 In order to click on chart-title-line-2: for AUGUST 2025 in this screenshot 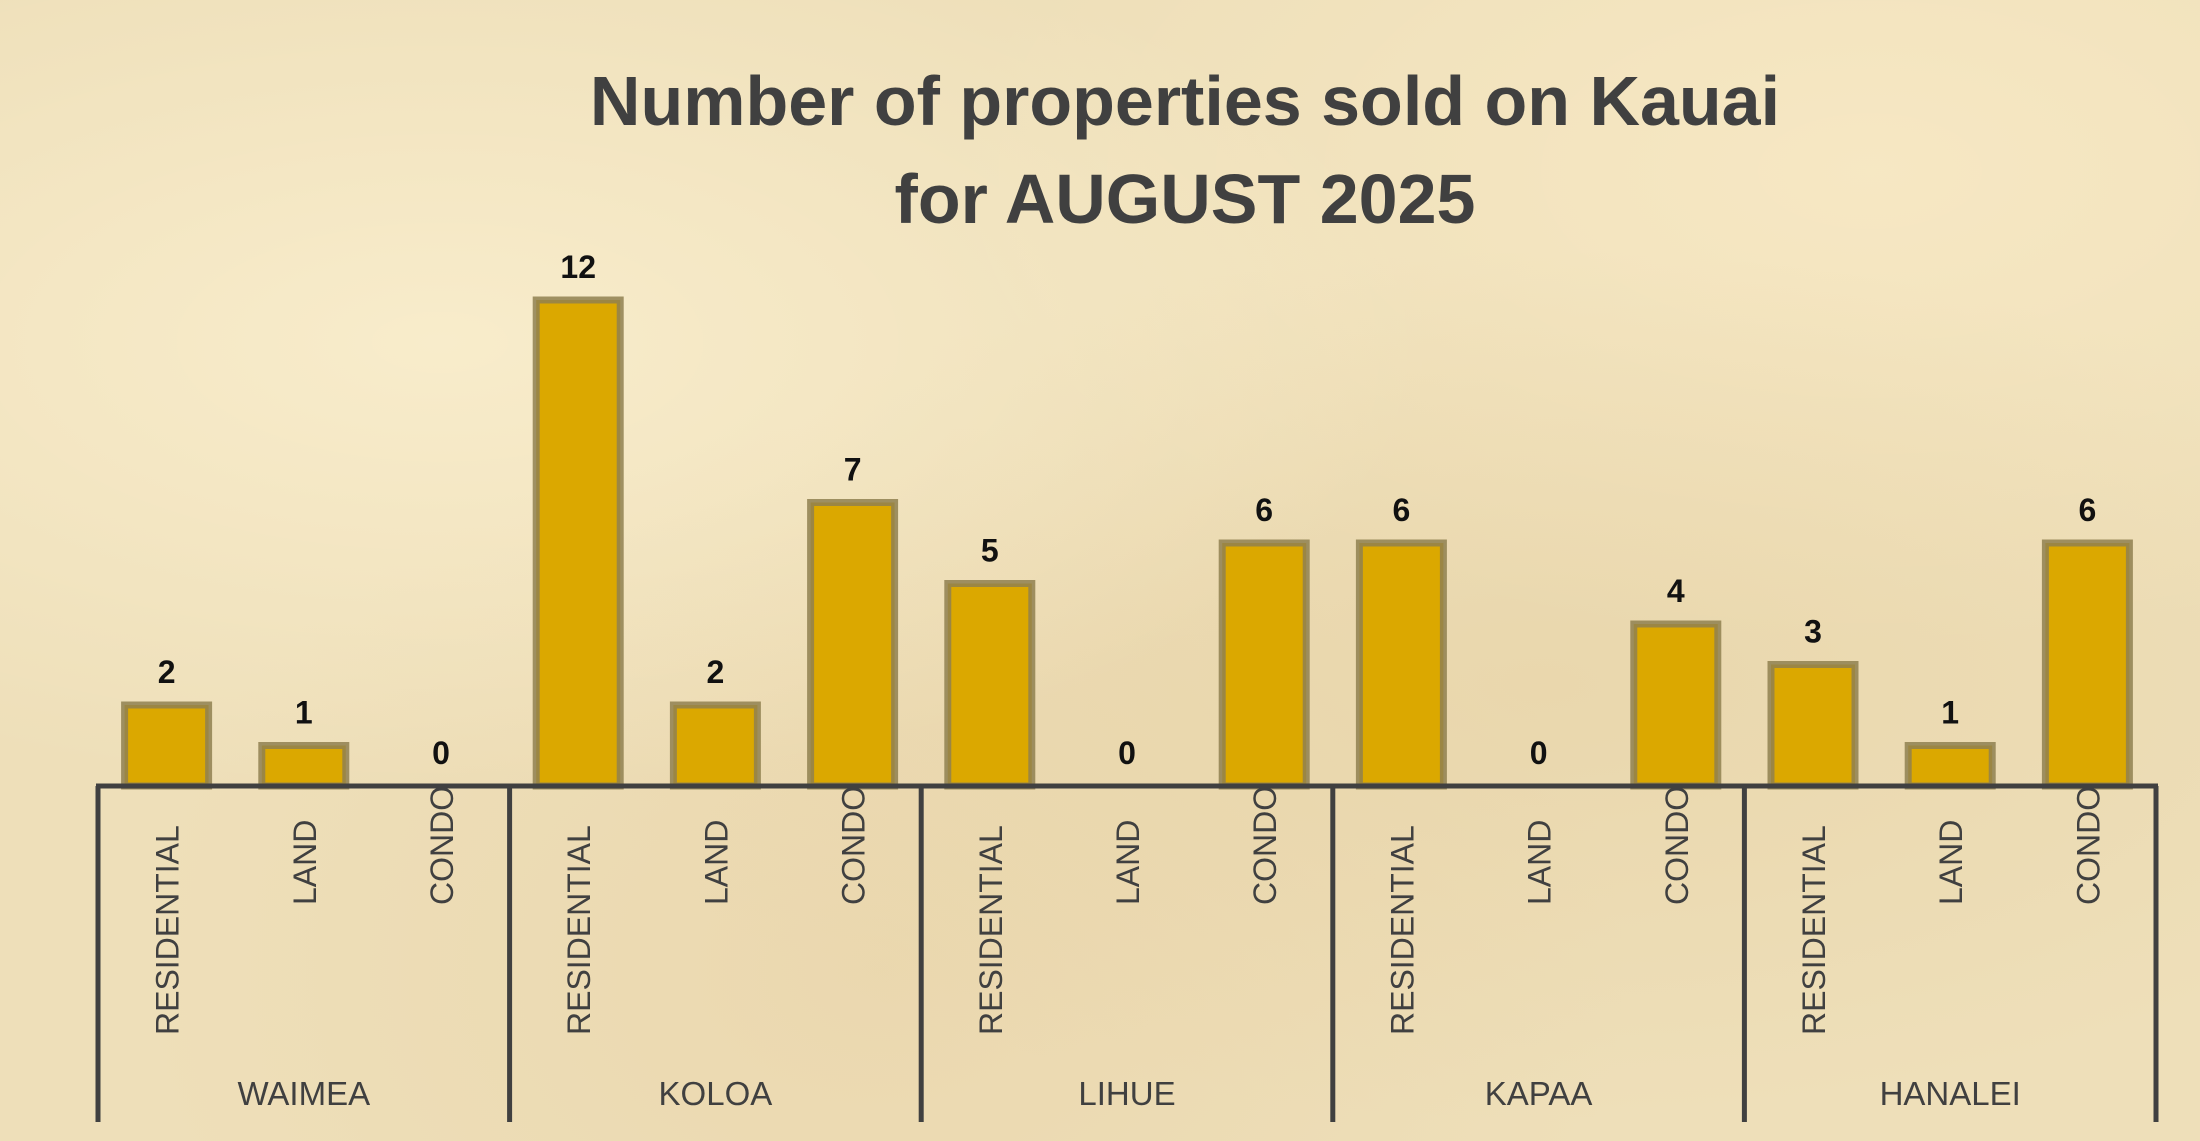, I will do `click(1185, 199)`.